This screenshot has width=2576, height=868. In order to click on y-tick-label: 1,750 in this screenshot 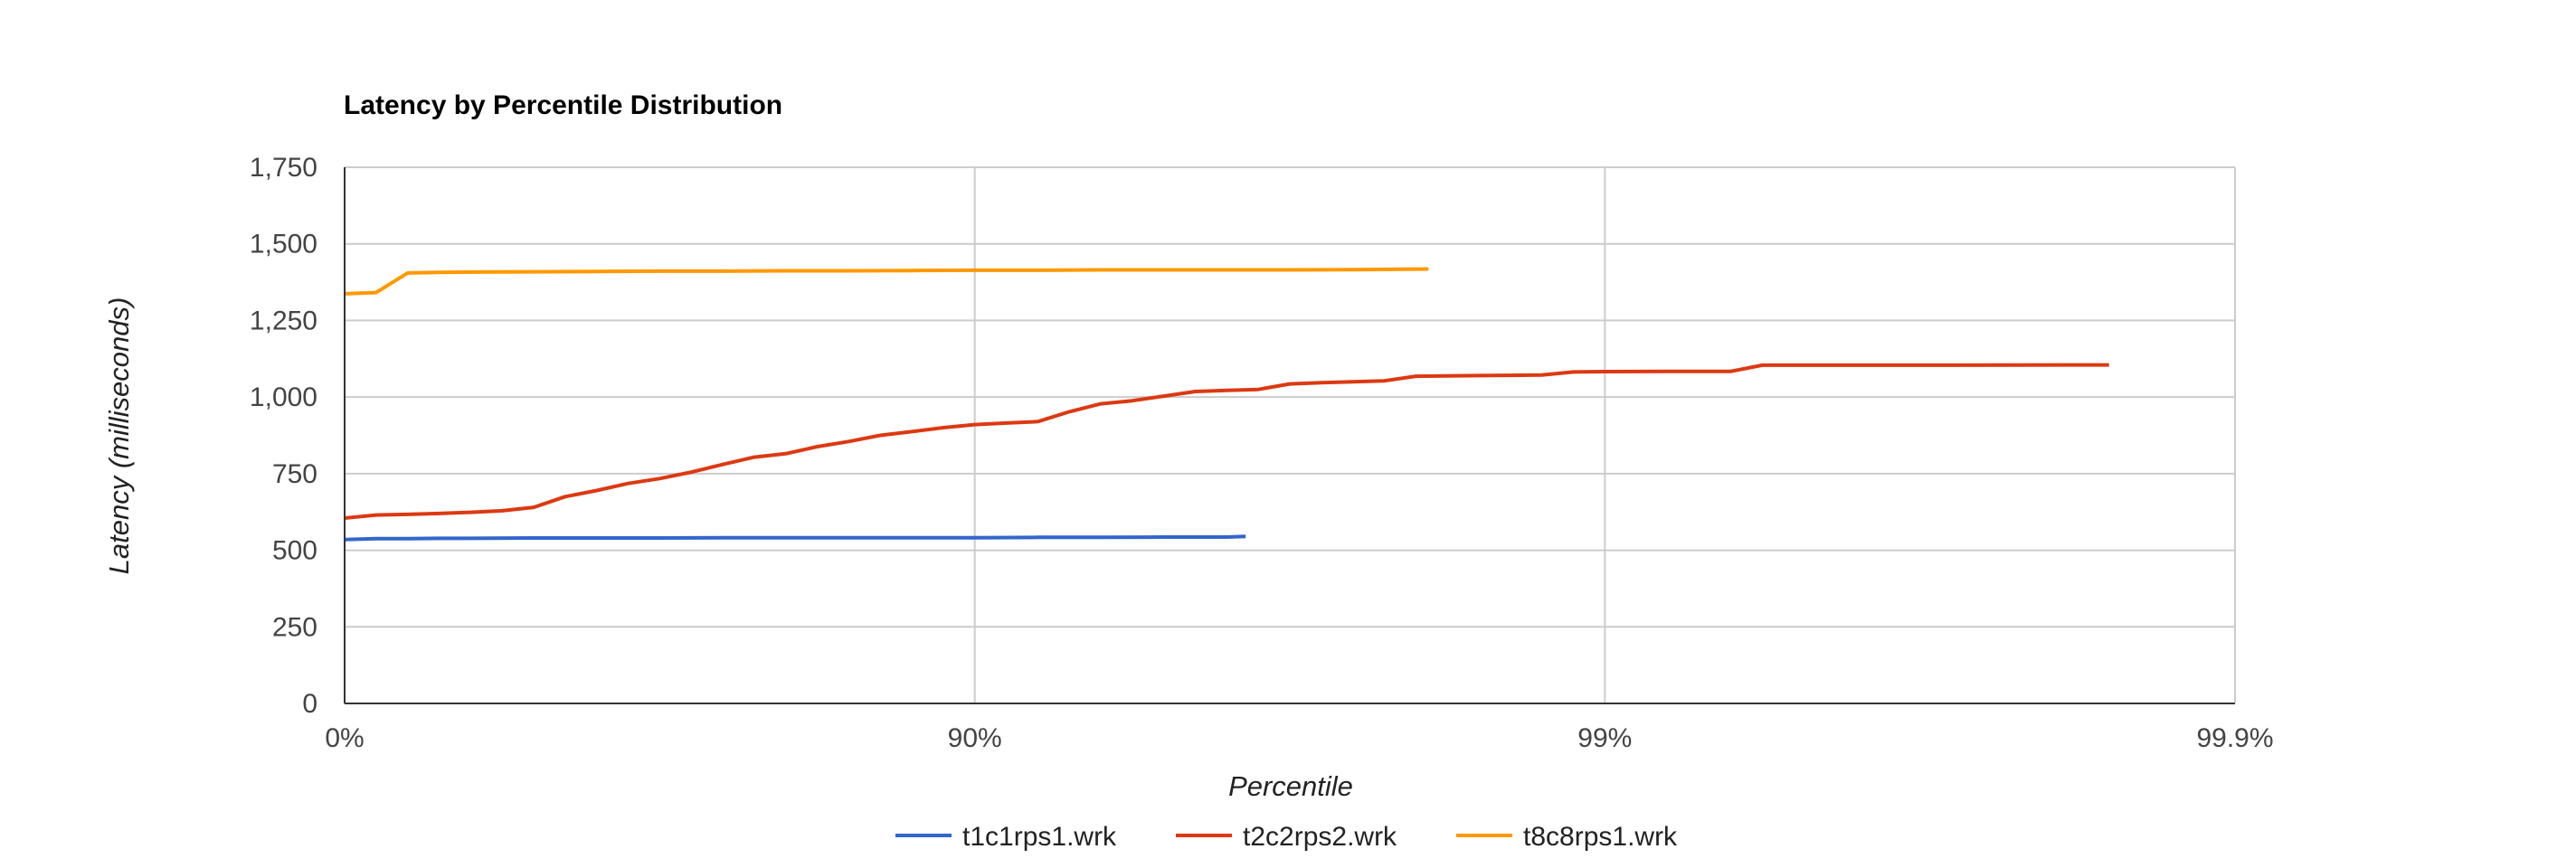, I will do `click(283, 168)`.